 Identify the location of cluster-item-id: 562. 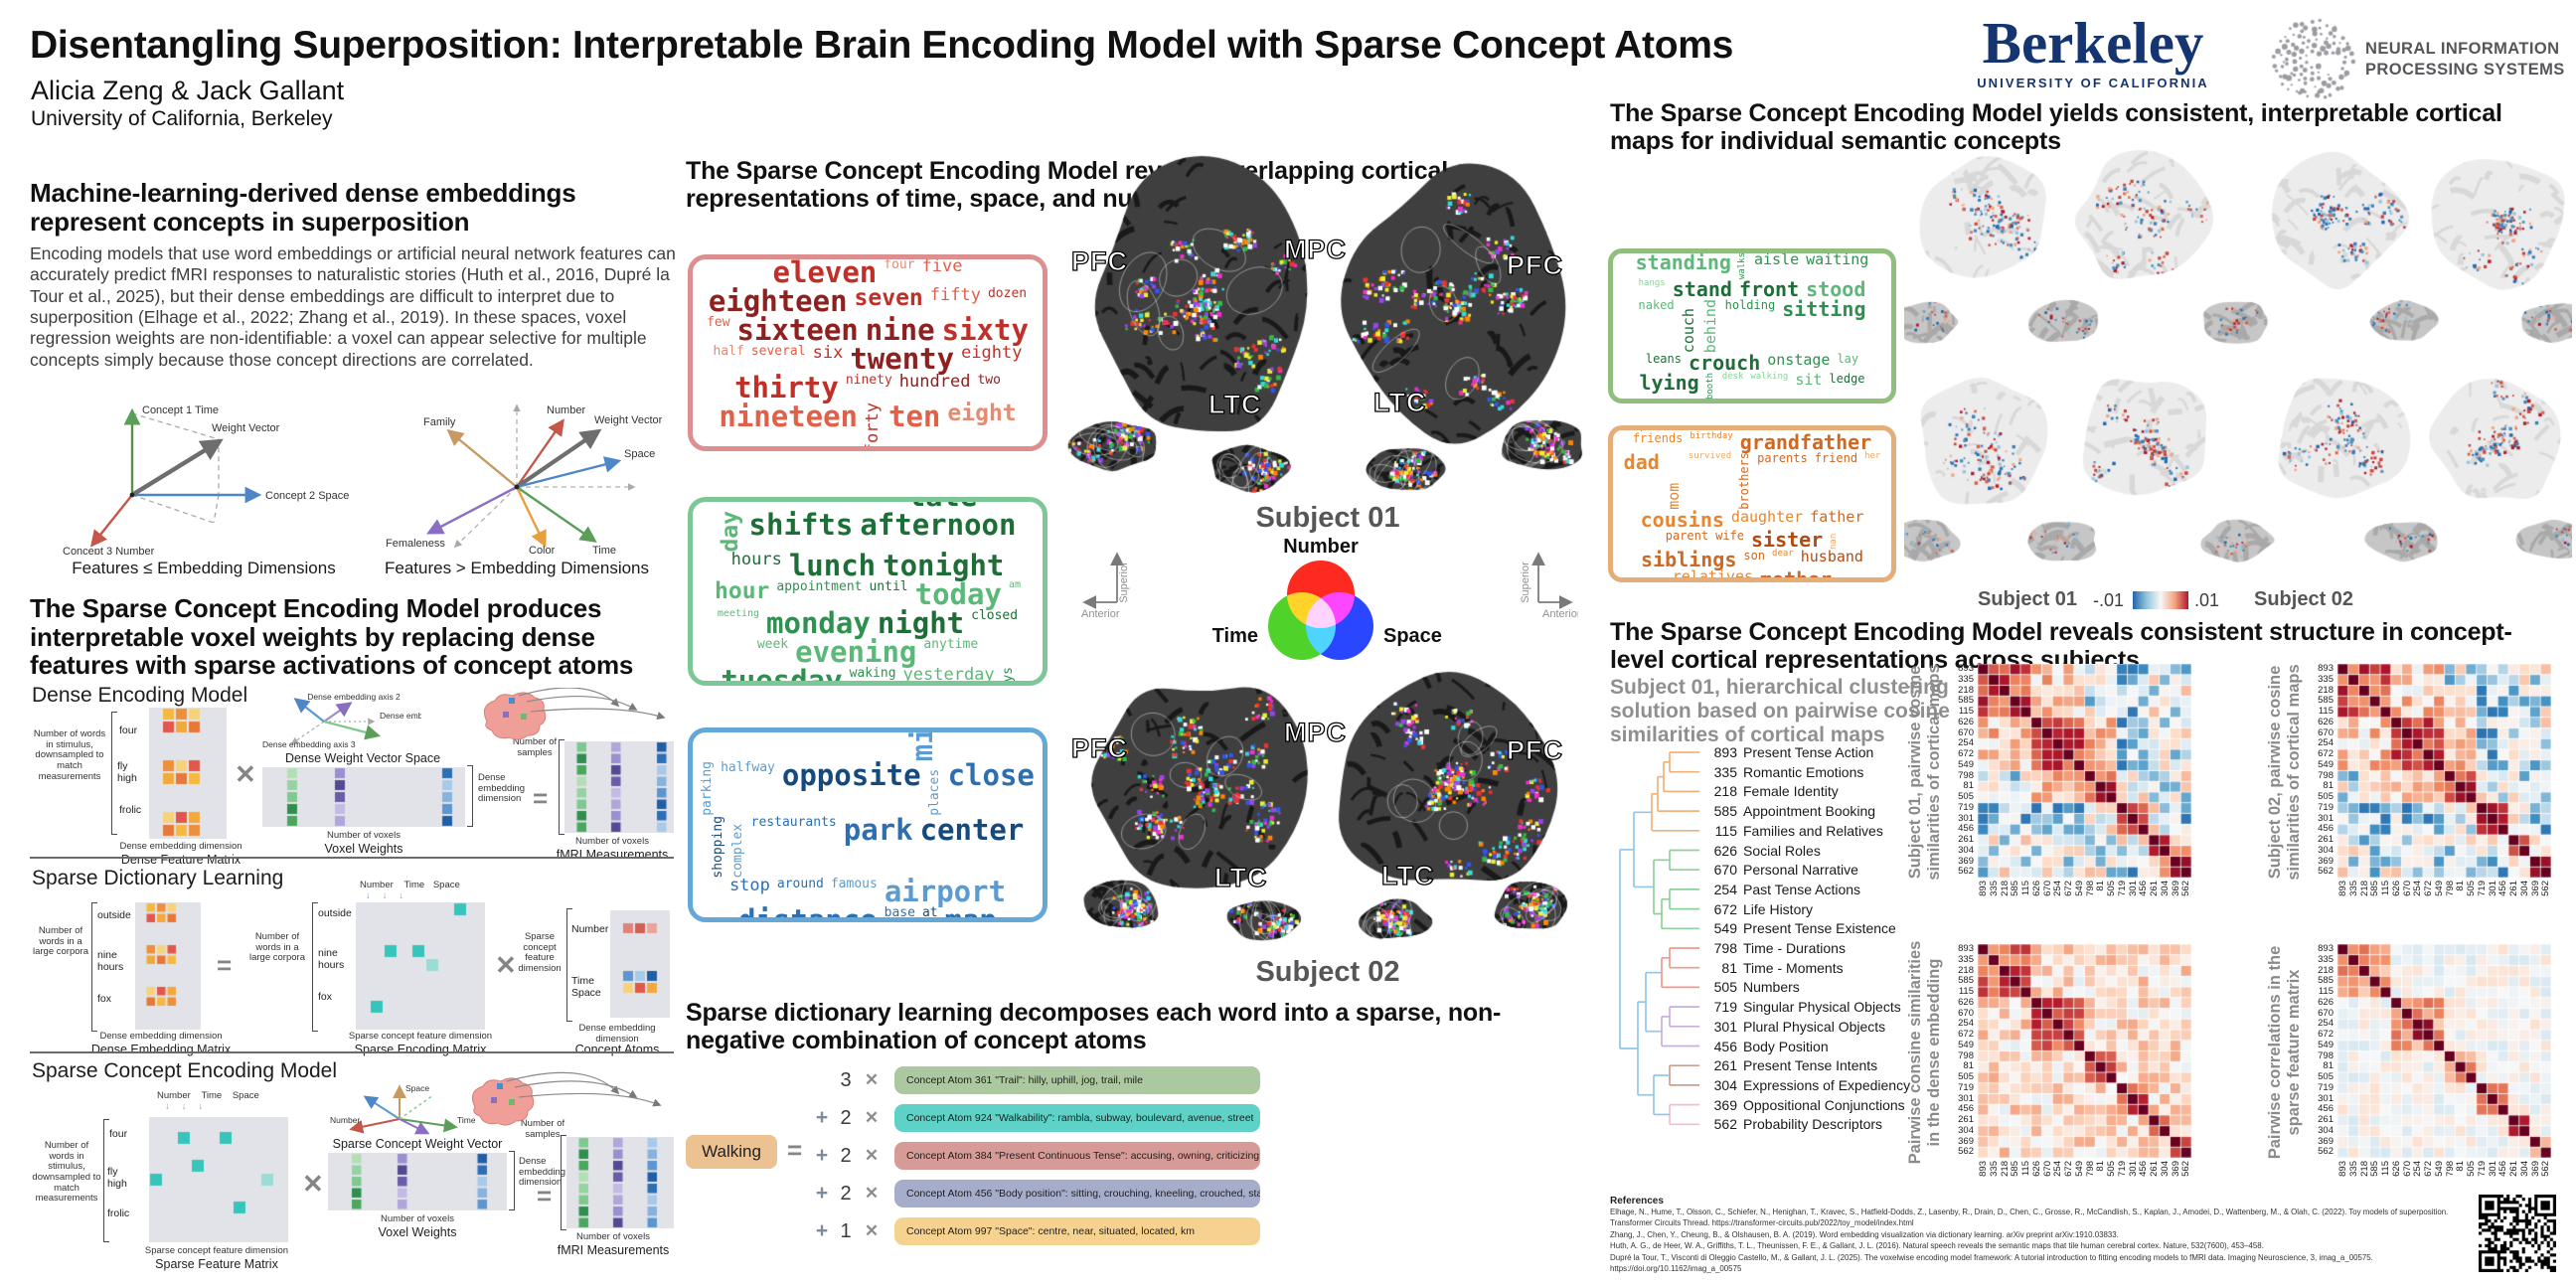
(1725, 1124).